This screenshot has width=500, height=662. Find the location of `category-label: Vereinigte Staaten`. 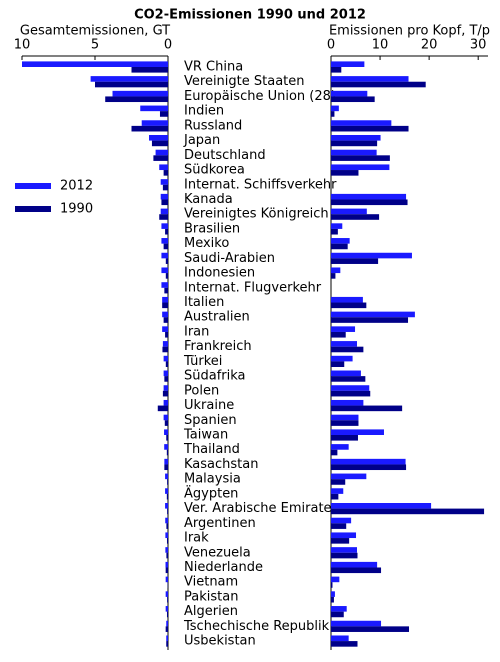

category-label: Vereinigte Staaten is located at coordinates (244, 81).